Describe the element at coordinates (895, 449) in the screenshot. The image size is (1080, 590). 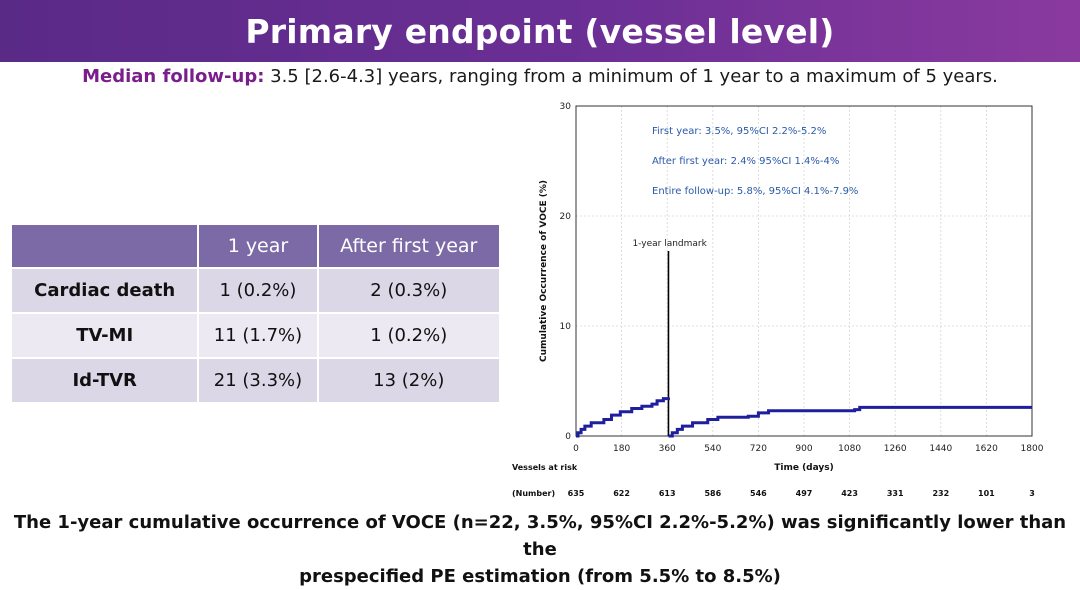
I see `x-tick-label: 1260` at that location.